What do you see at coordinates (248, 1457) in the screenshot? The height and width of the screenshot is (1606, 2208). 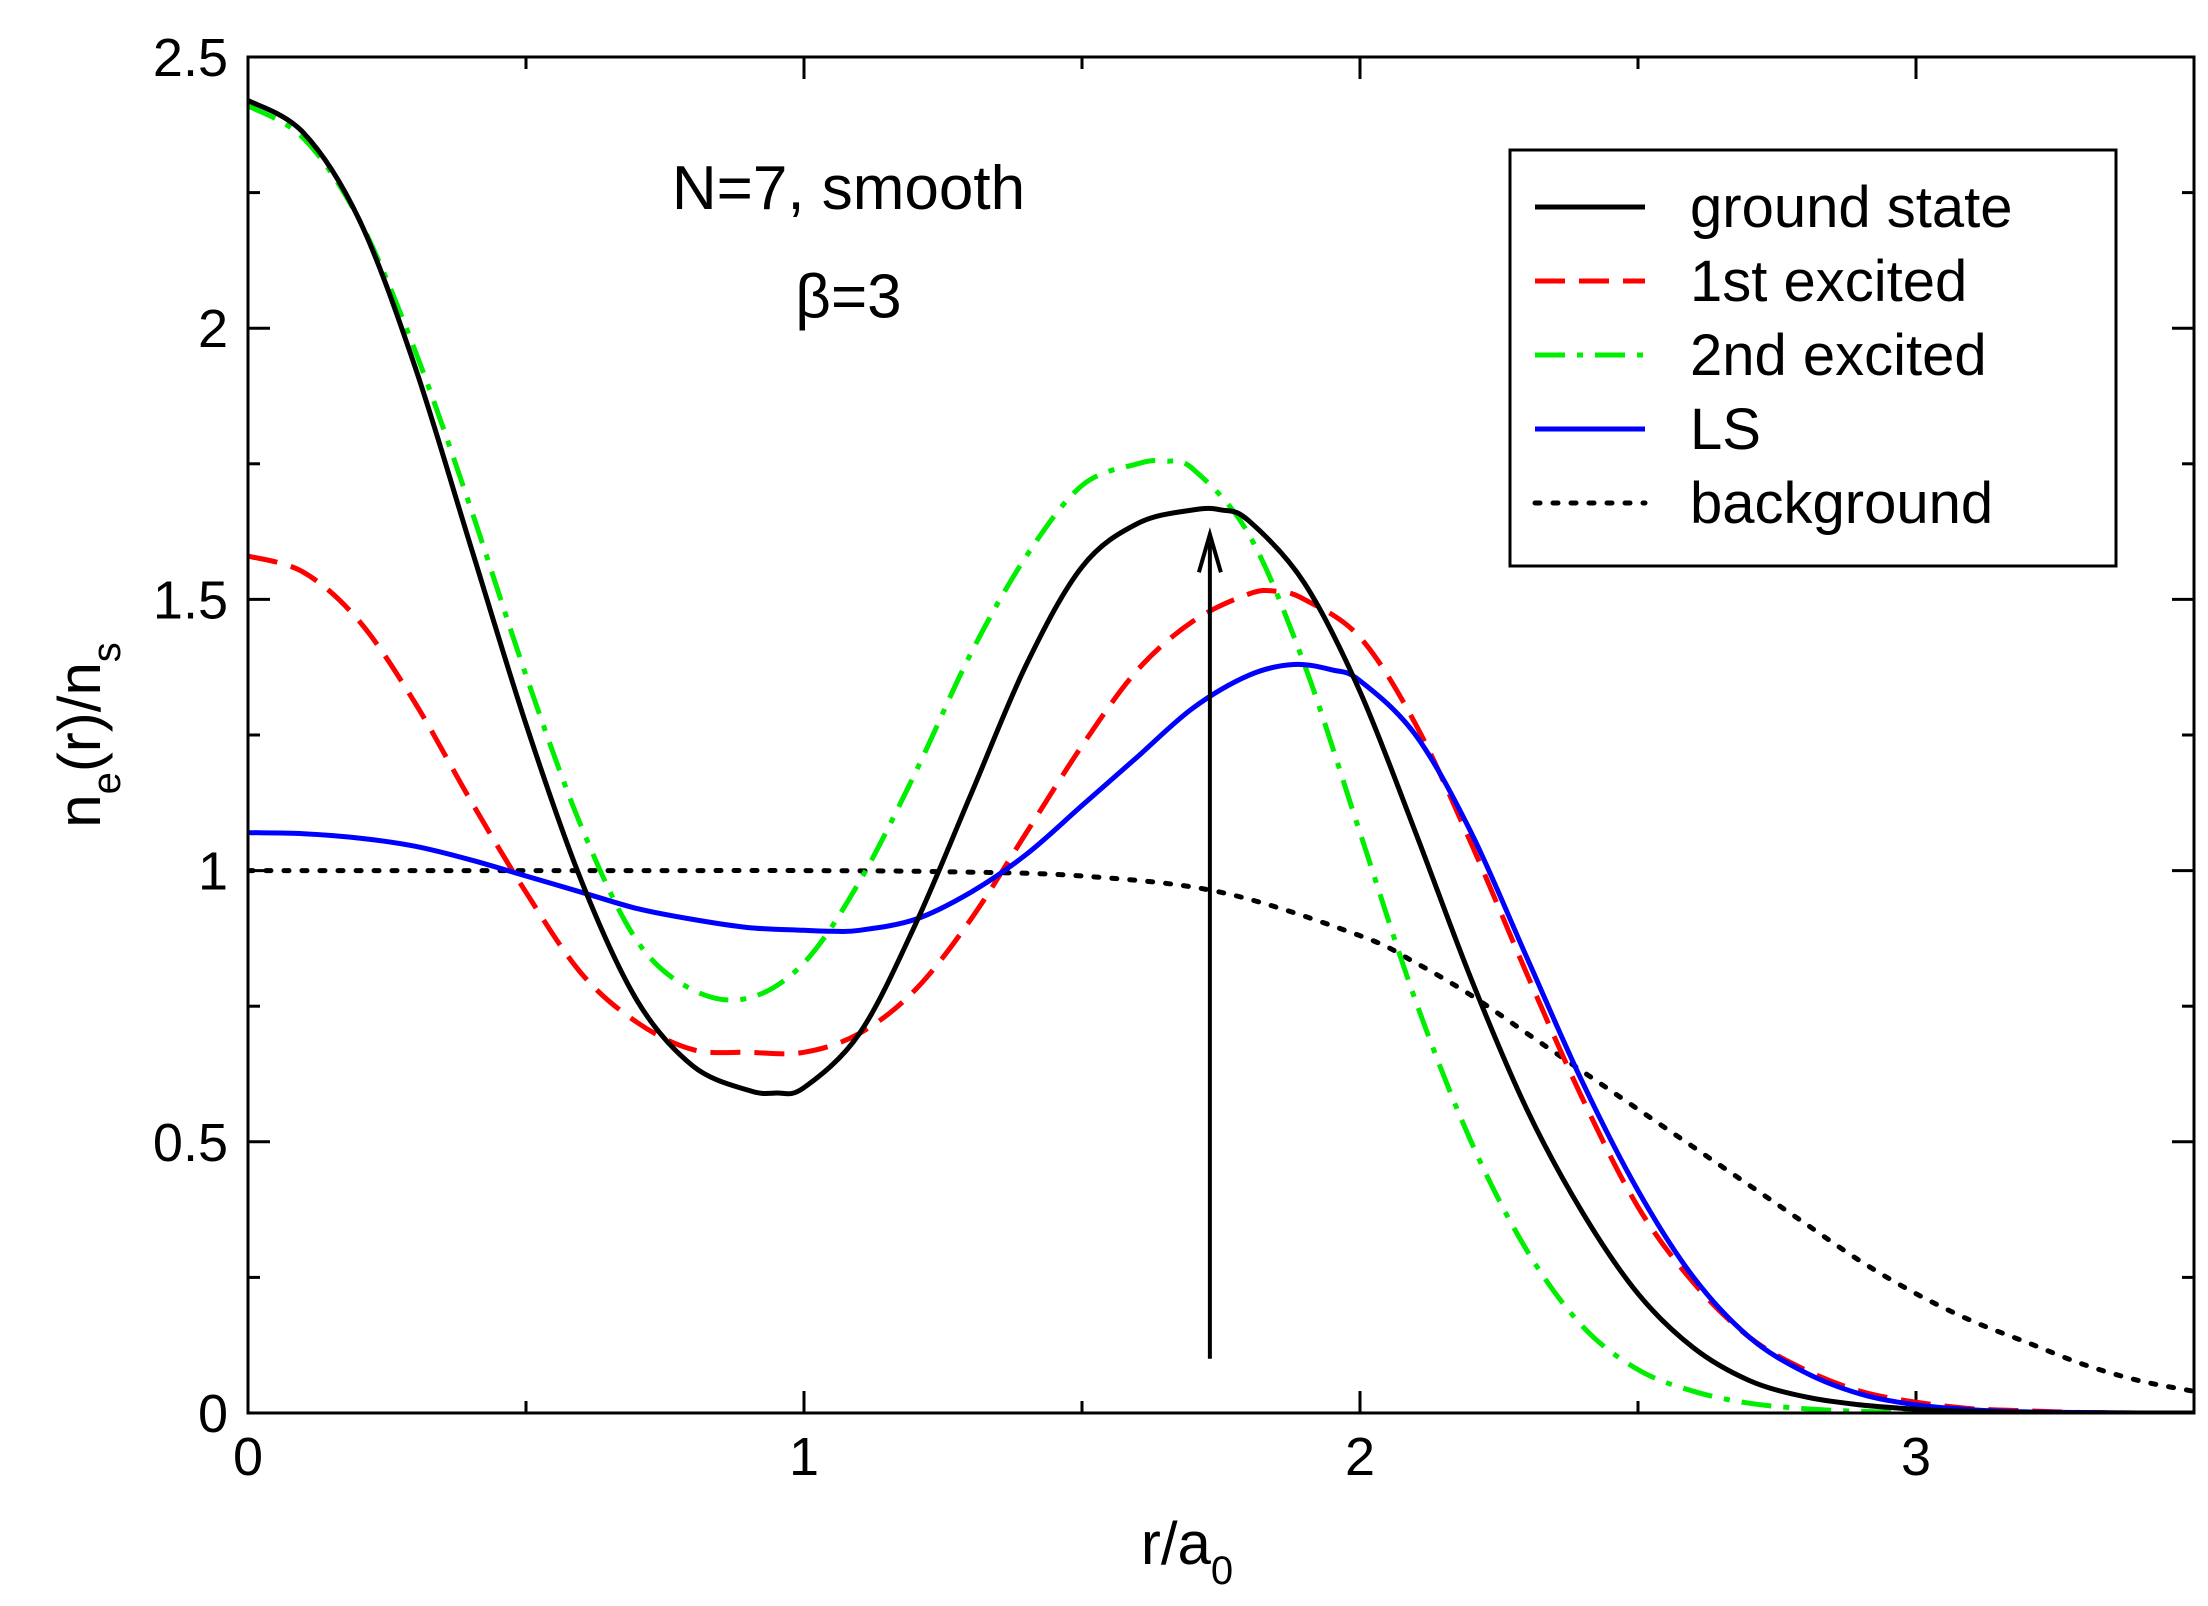 I see `x-tick-label: 0` at bounding box center [248, 1457].